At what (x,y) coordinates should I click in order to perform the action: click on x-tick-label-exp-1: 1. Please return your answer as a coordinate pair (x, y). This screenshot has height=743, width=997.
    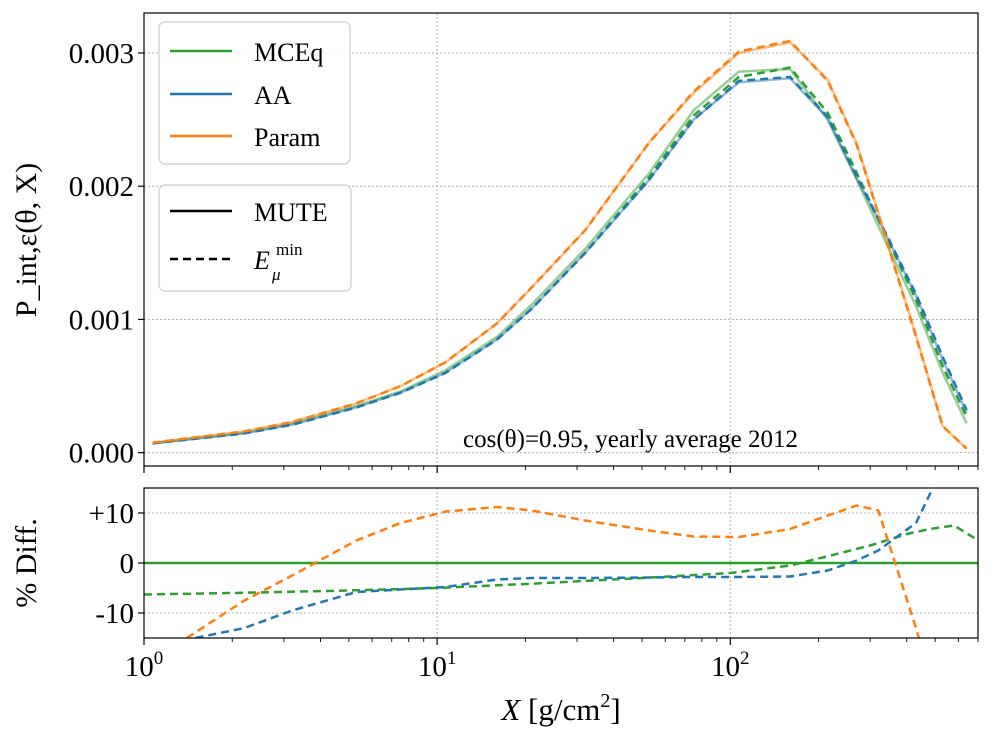
    Looking at the image, I should click on (452, 658).